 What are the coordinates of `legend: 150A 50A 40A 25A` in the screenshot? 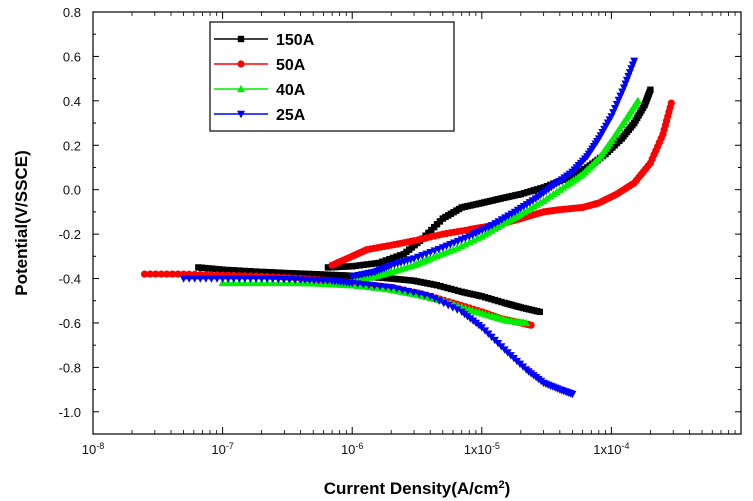 It's located at (332, 76).